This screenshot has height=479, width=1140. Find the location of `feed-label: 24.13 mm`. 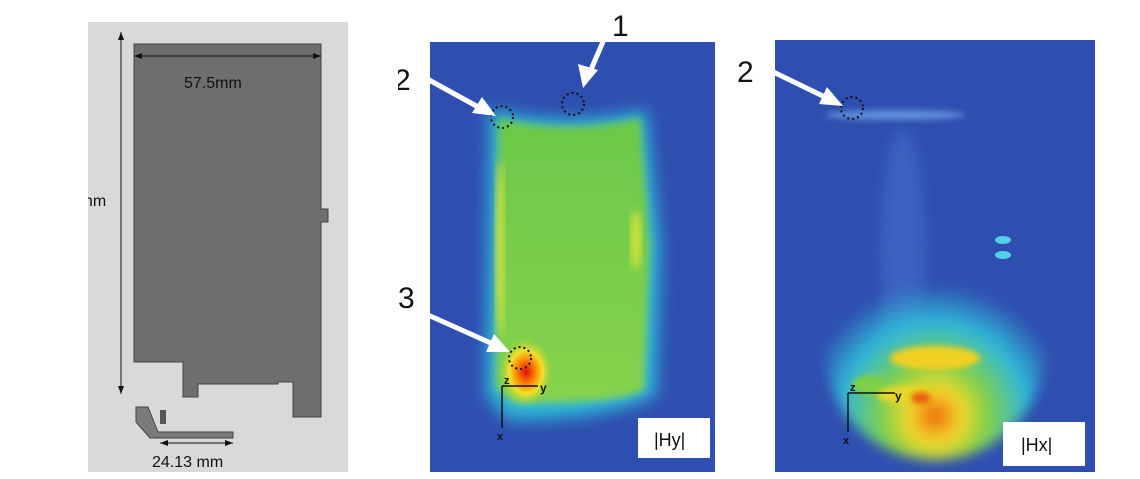

feed-label: 24.13 mm is located at coordinates (187, 462).